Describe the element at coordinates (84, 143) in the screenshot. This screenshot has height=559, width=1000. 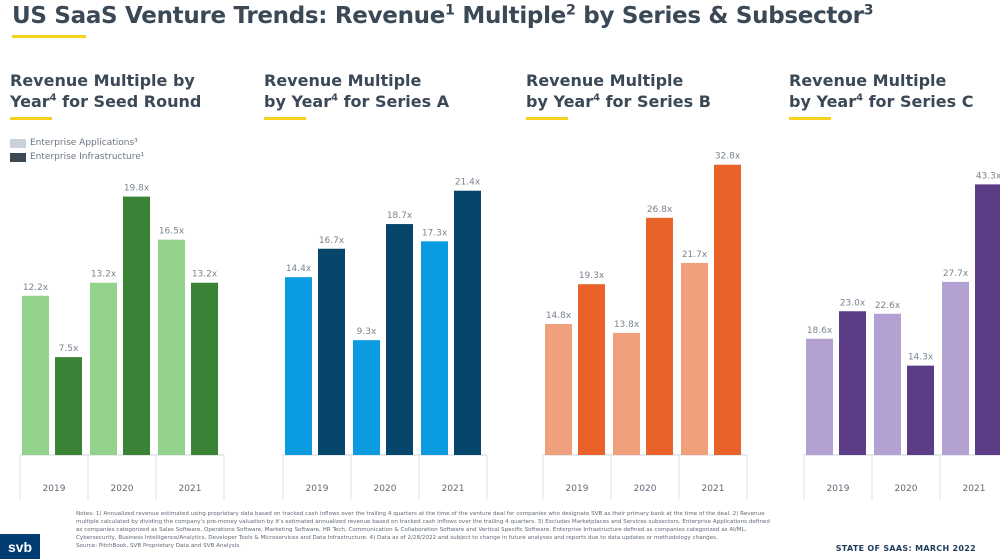
I see `legend-label-applications: Enterprise Applications³` at that location.